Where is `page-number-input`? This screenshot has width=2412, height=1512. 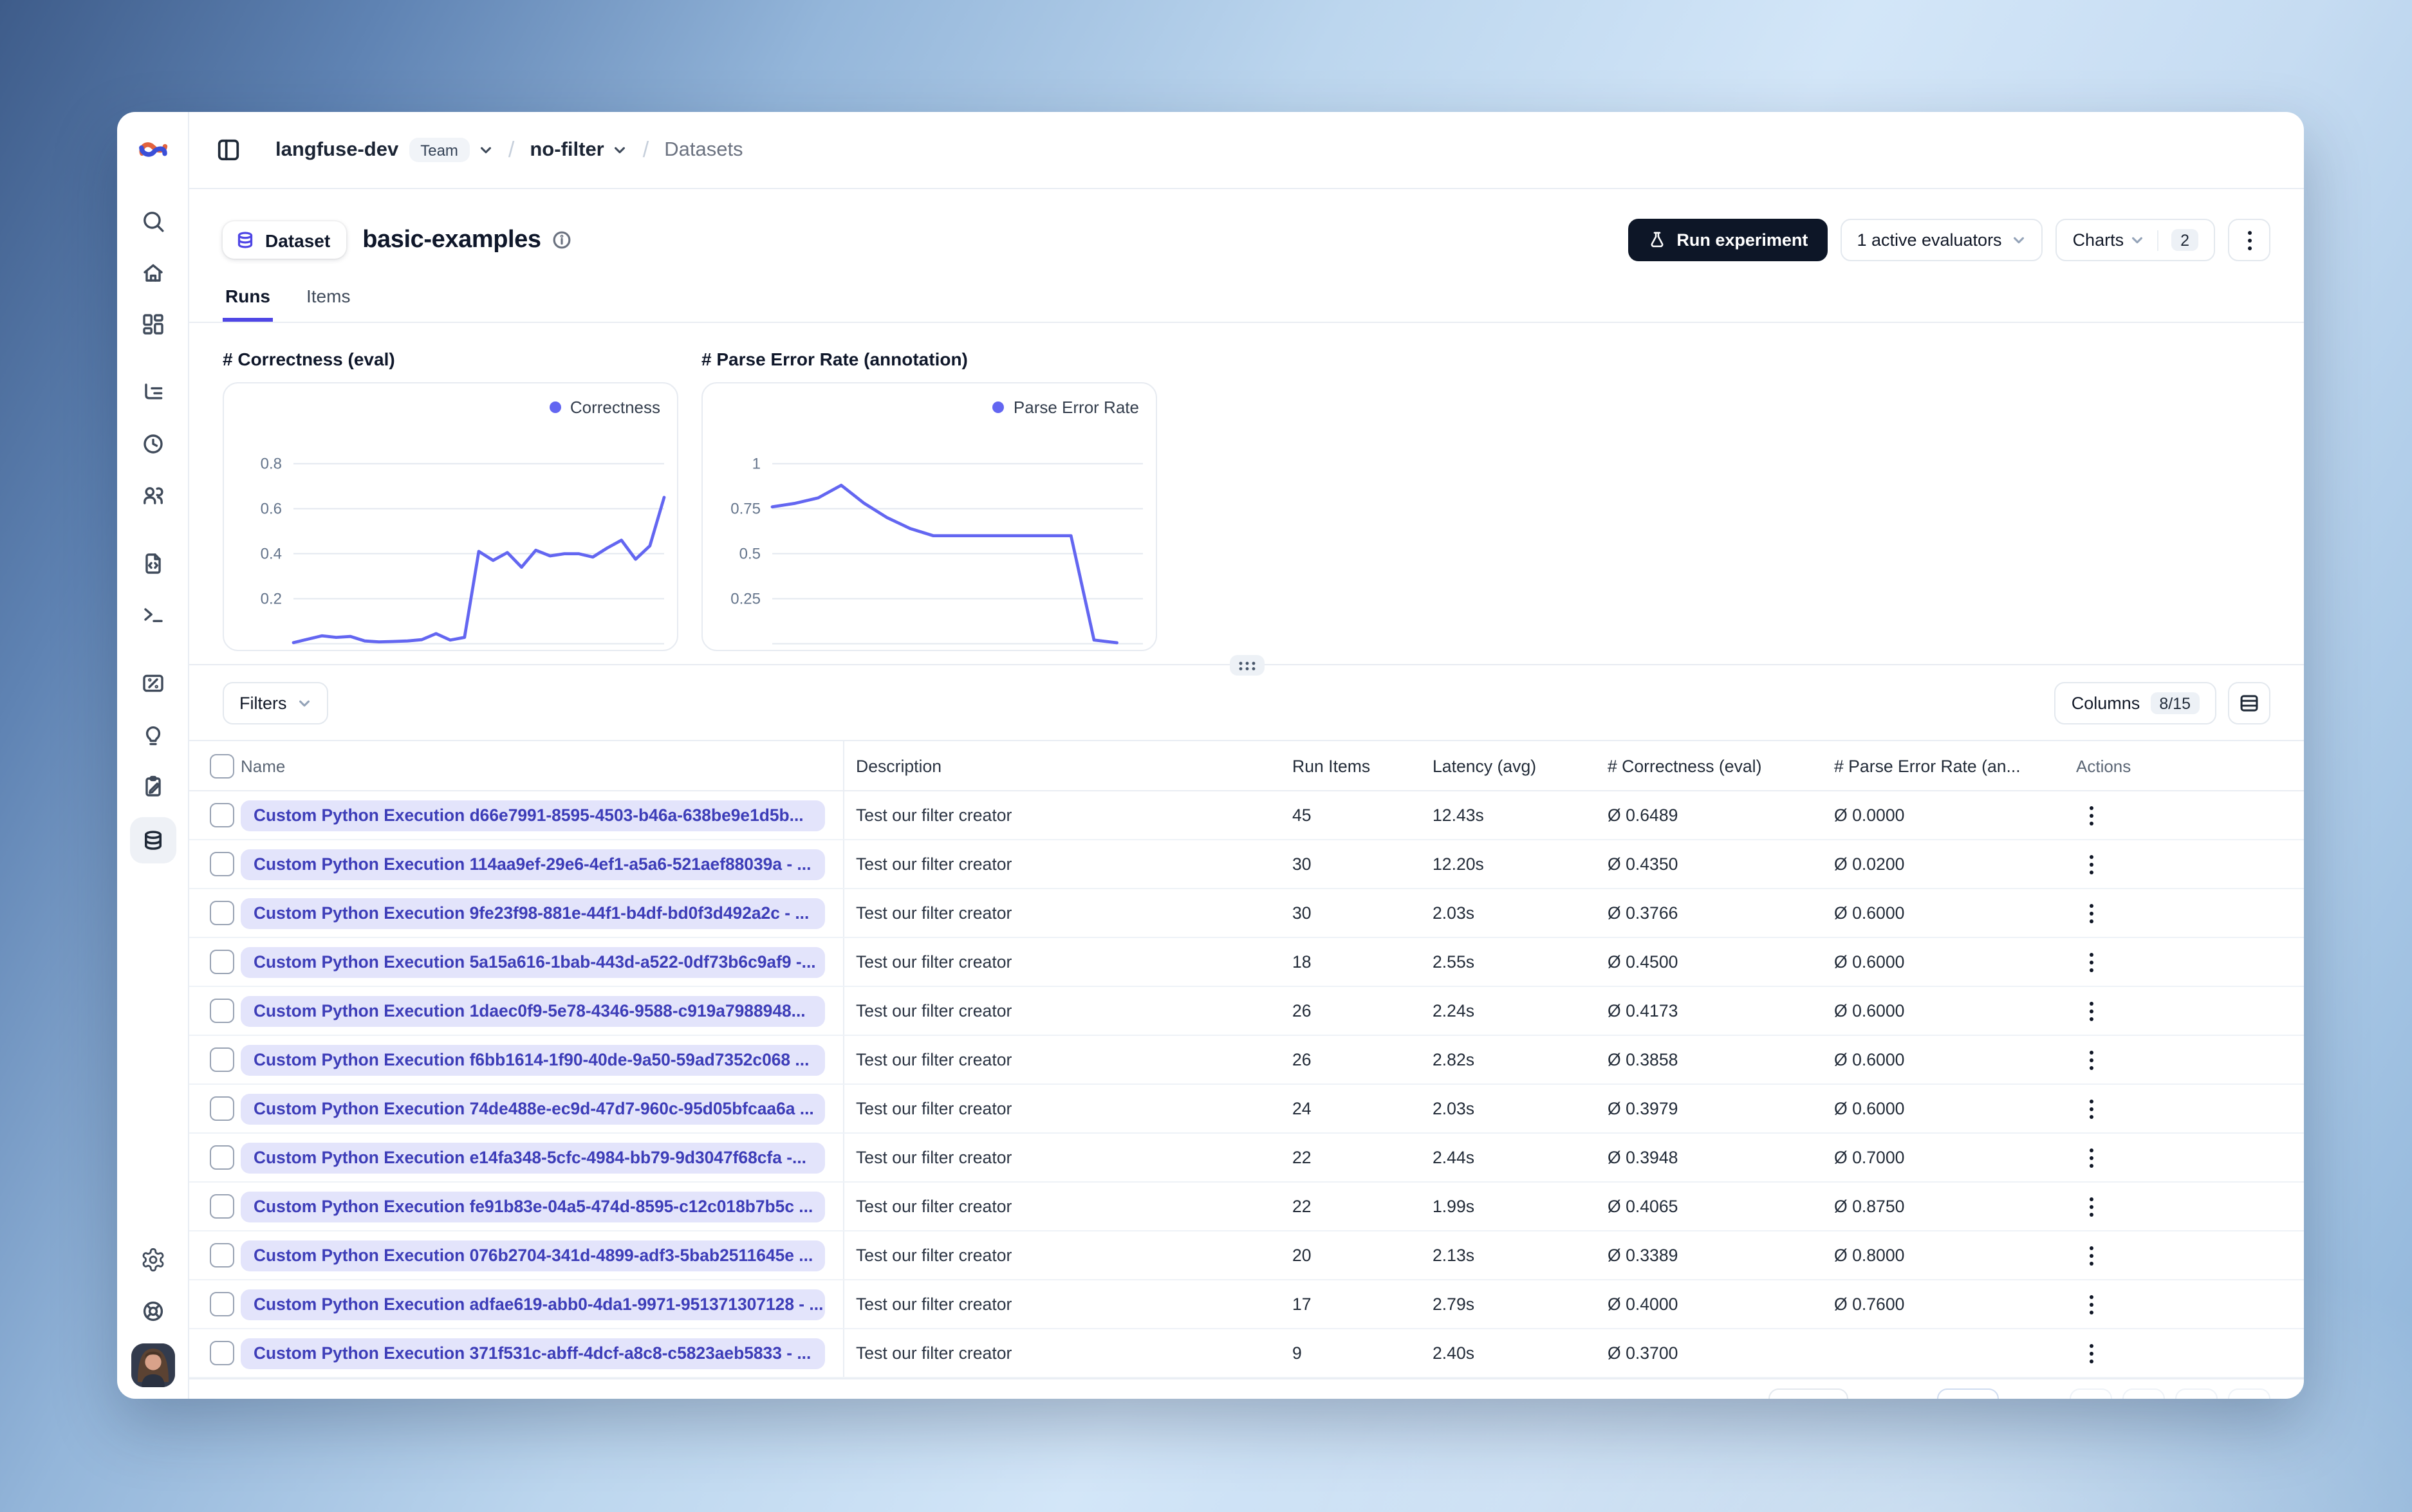 page-number-input is located at coordinates (1968, 1393).